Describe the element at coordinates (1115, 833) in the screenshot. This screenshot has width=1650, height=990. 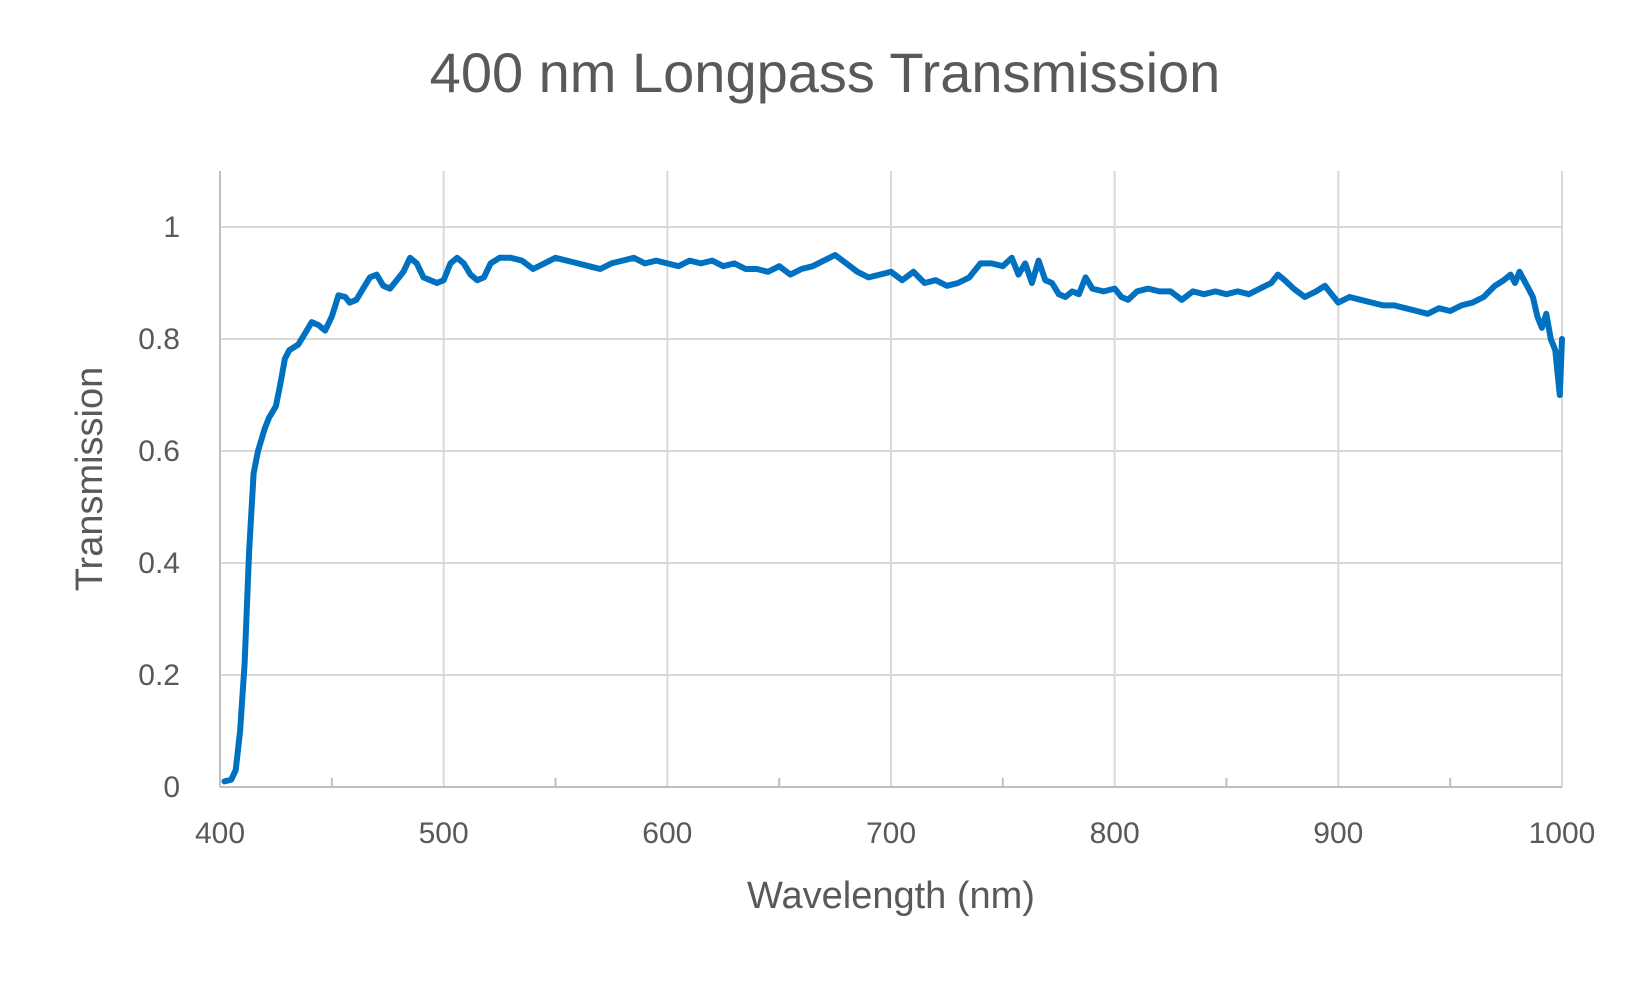
I see `x-tick-label: 800` at that location.